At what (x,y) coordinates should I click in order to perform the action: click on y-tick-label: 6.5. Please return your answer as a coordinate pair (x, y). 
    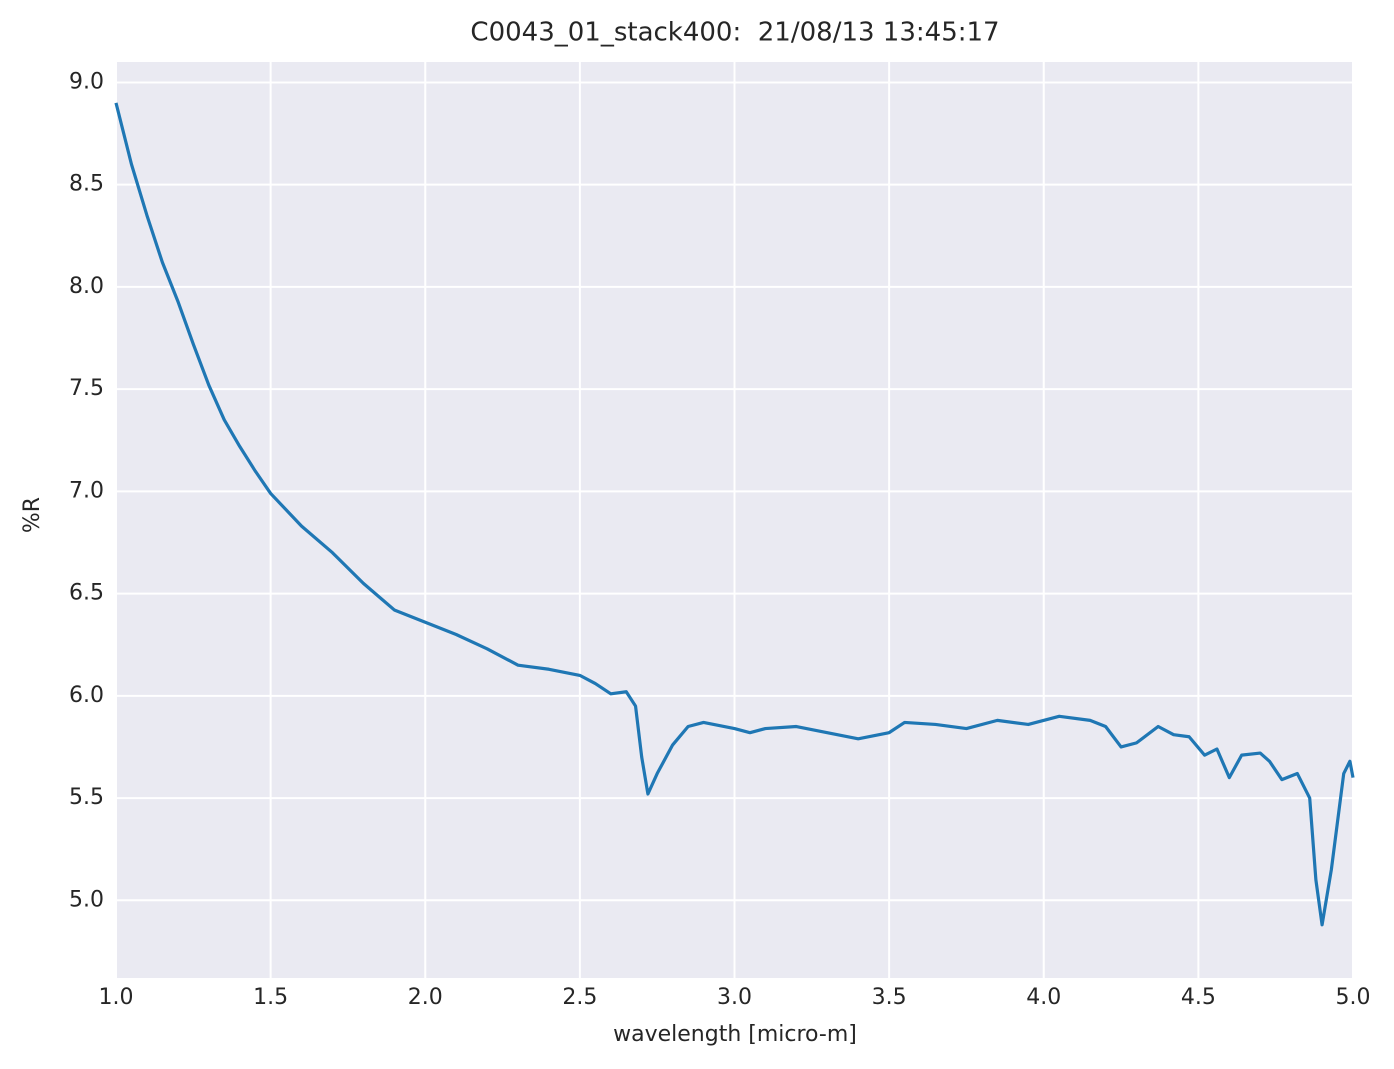
    Looking at the image, I should click on (86, 593).